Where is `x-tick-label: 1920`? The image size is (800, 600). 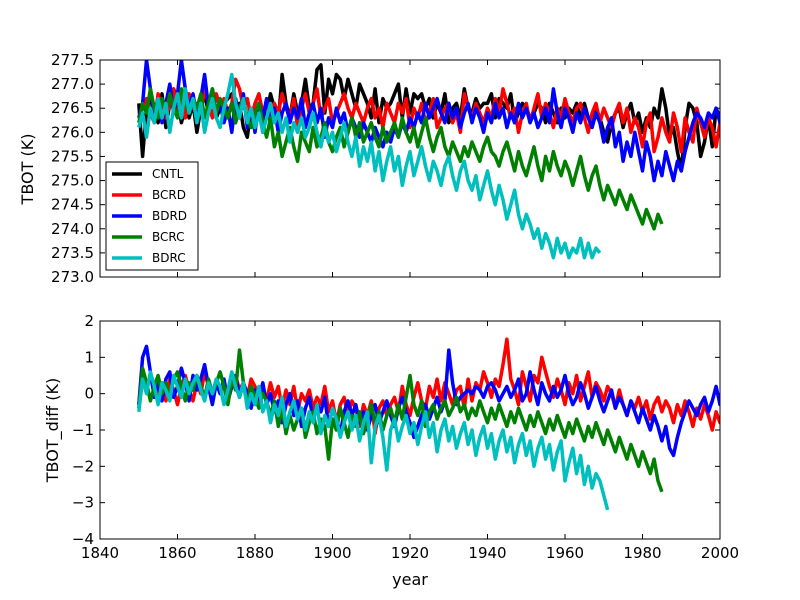
x-tick-label: 1920 is located at coordinates (410, 553).